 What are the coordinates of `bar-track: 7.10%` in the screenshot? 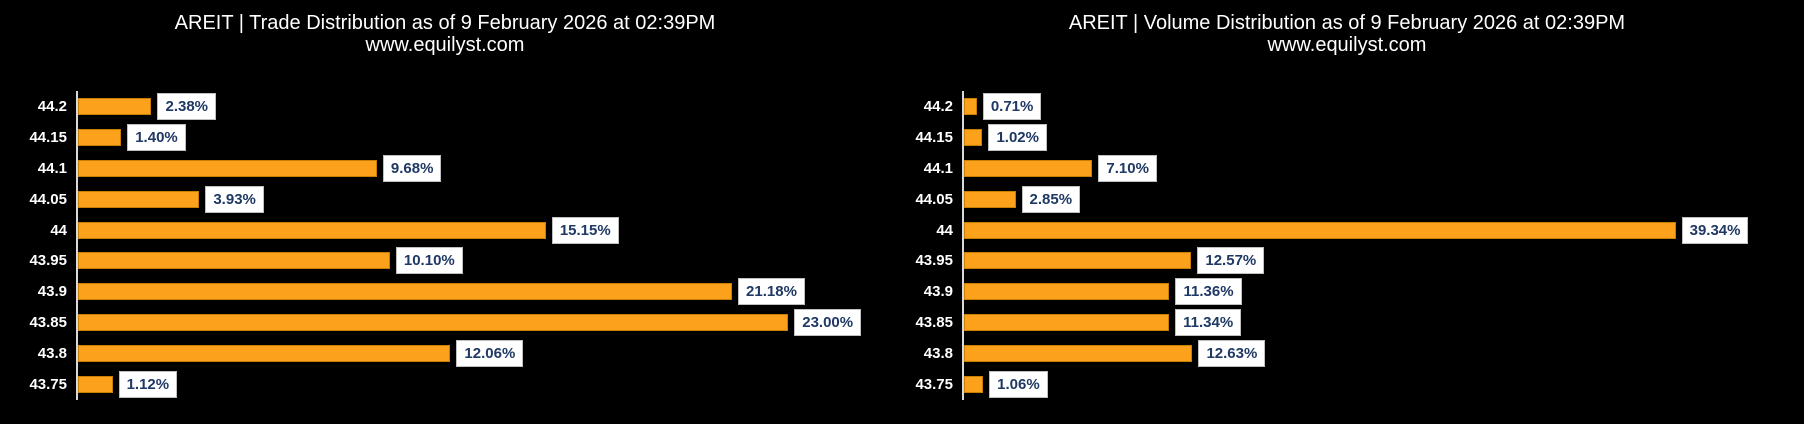 It's located at (1370, 168).